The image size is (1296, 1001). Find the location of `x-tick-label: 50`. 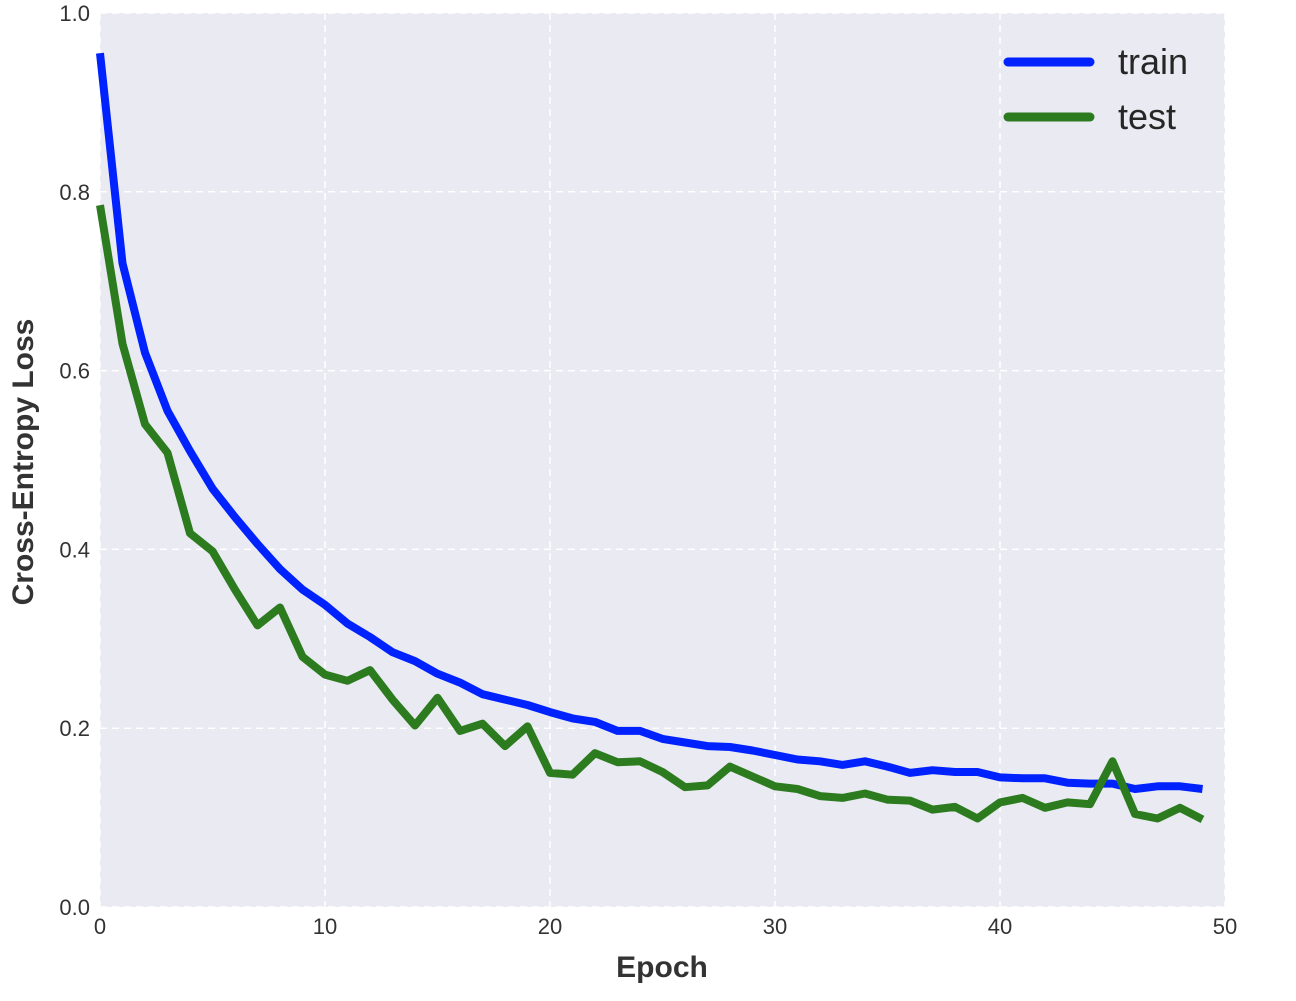

x-tick-label: 50 is located at coordinates (1225, 926).